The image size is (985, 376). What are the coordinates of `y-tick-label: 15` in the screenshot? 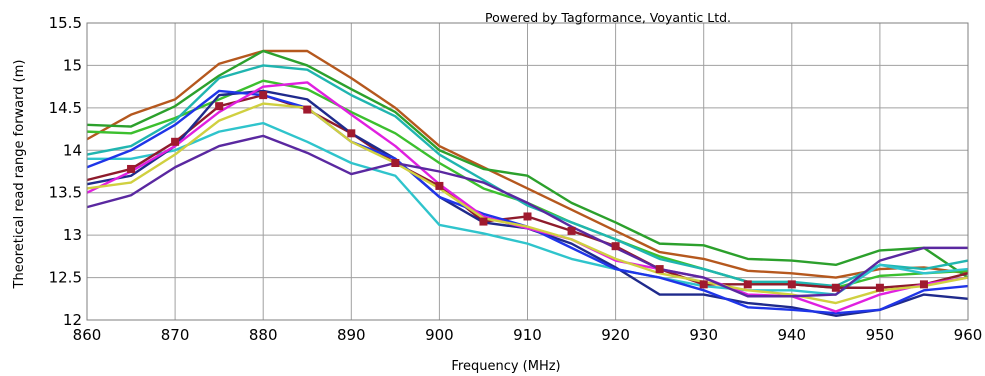 It's located at (72, 65).